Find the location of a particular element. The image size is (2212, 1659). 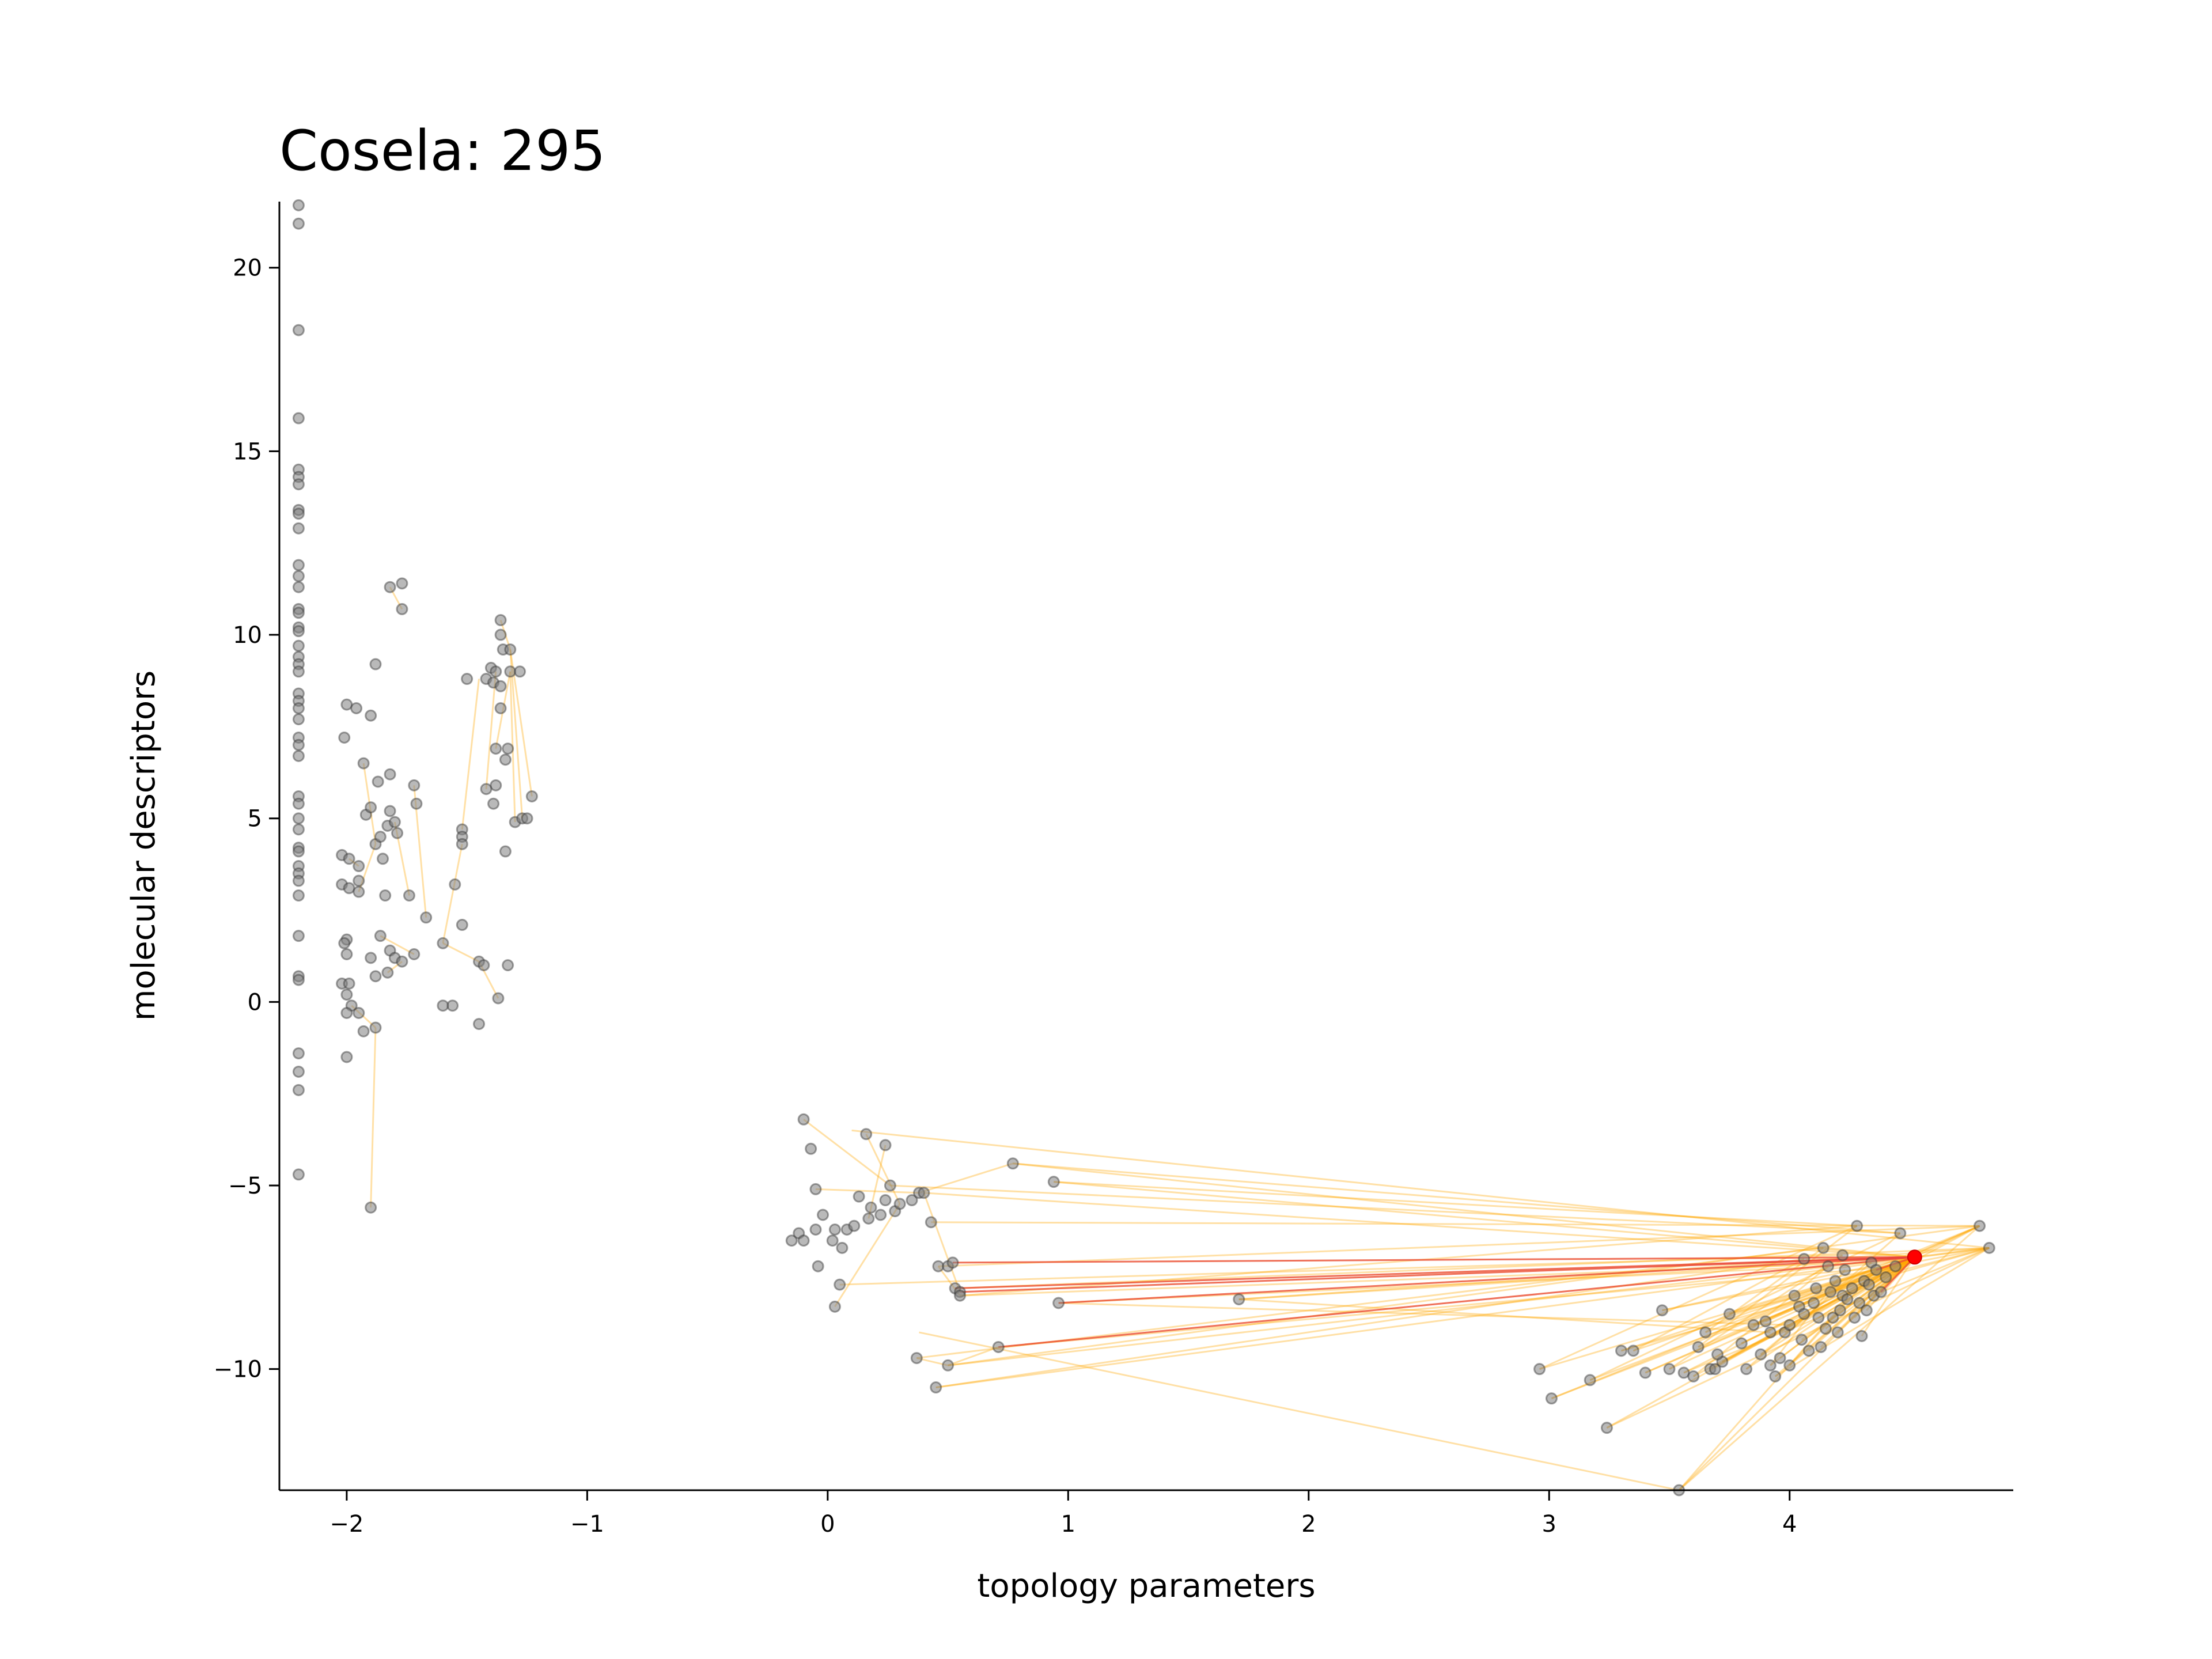

y-axis-label: molecular descriptors is located at coordinates (143, 846).